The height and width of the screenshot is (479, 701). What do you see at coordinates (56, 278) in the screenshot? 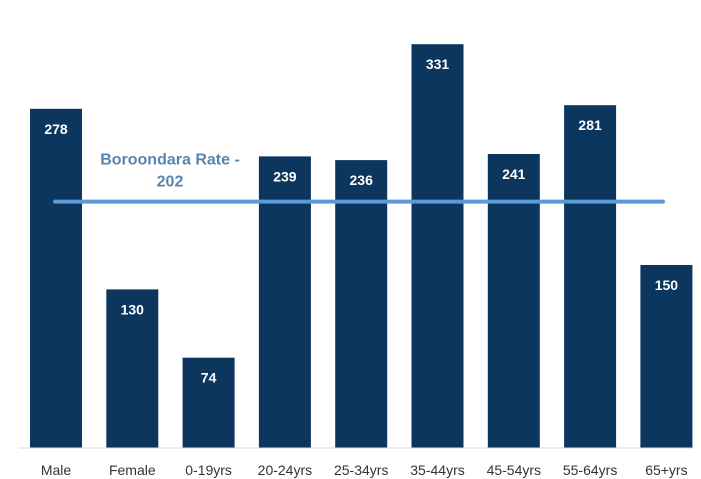
I see `bar-male` at bounding box center [56, 278].